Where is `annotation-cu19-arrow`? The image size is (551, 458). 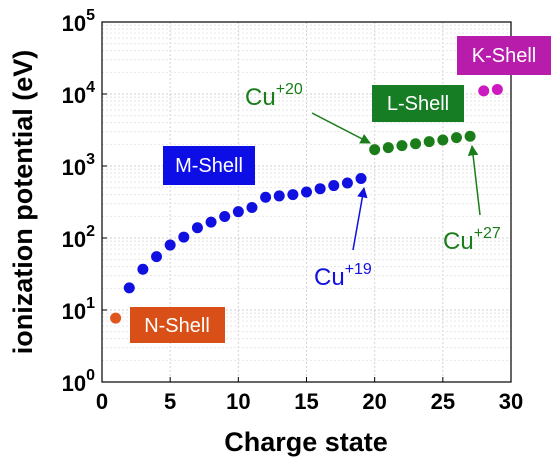 annotation-cu19-arrow is located at coordinates (360, 218).